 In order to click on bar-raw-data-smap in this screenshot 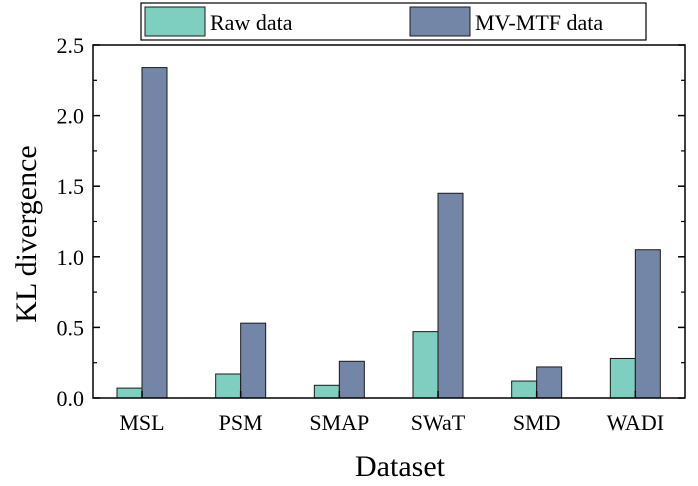, I will do `click(326, 391)`.